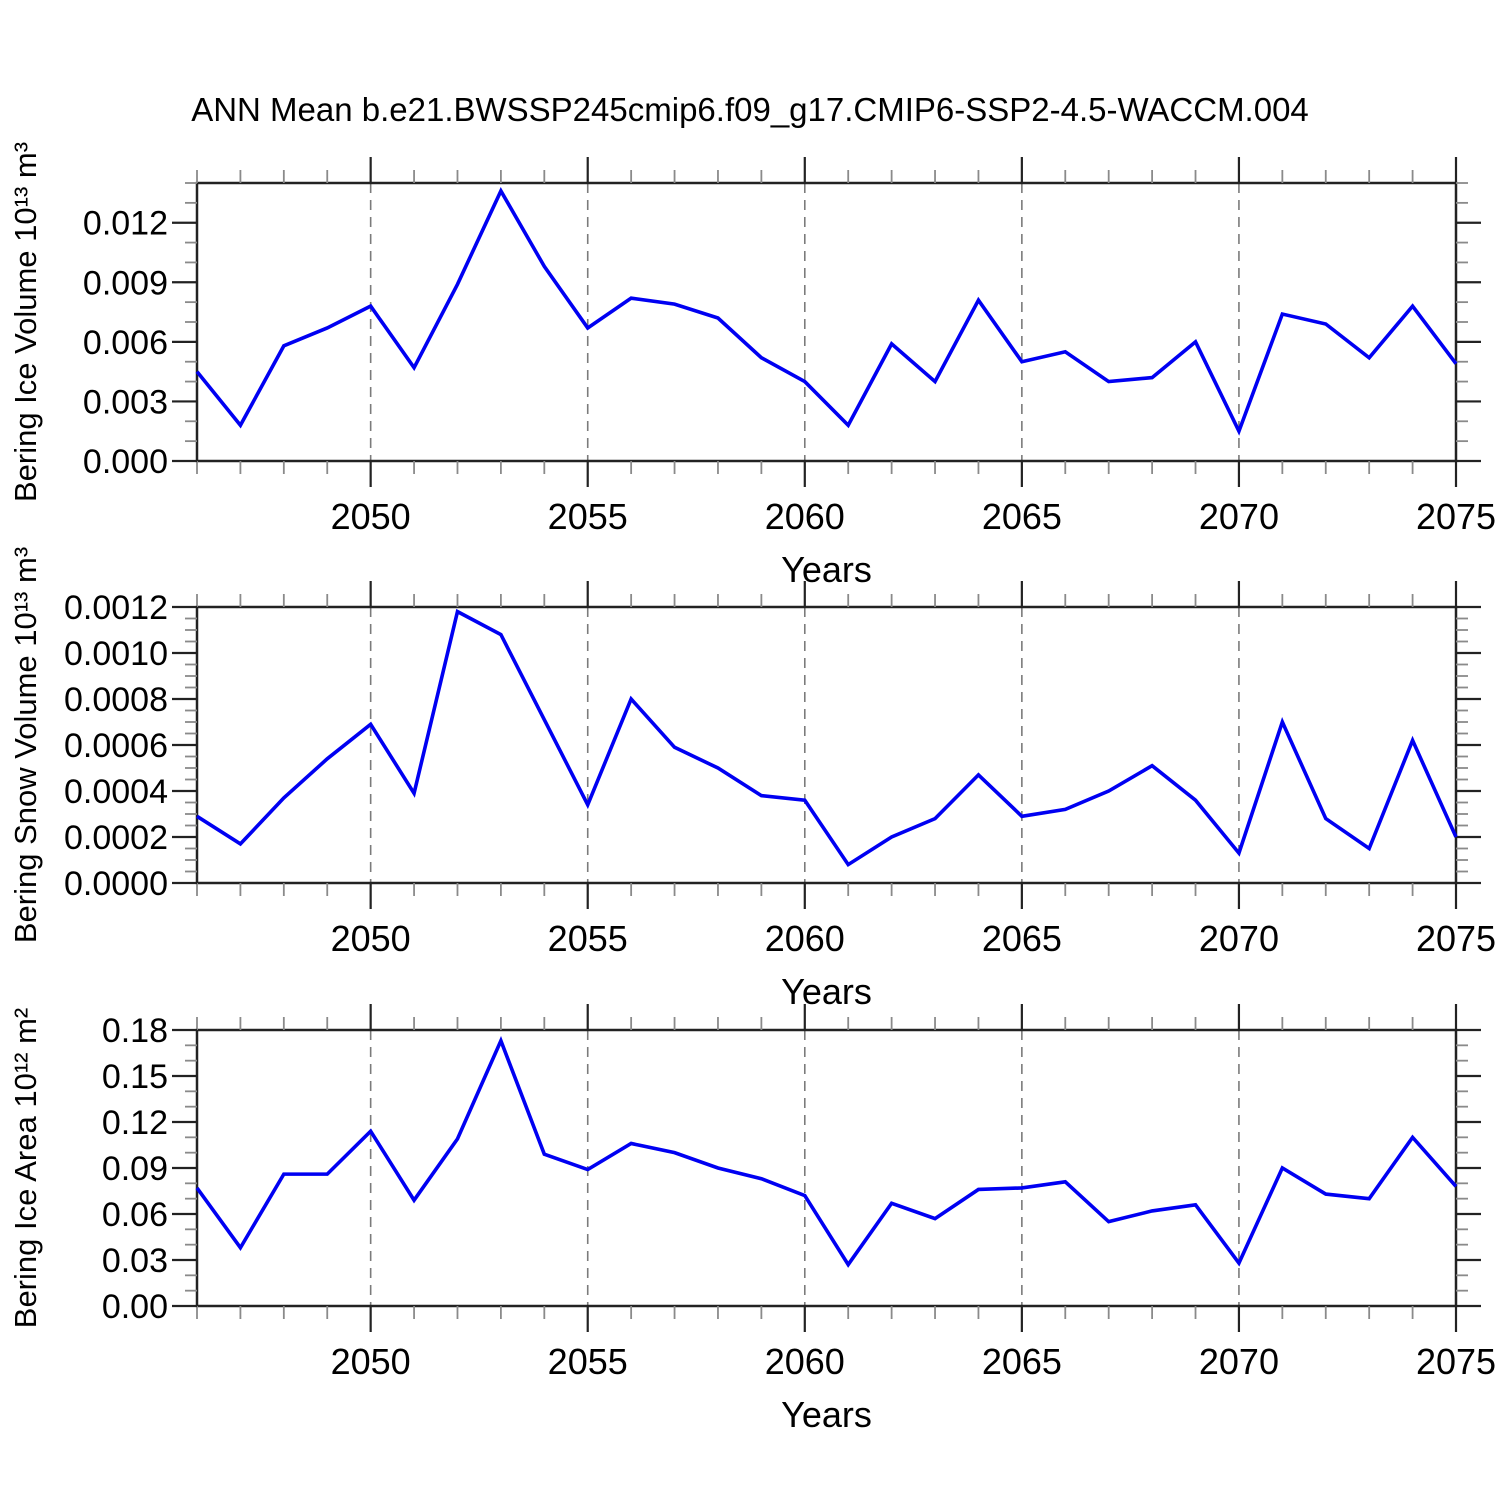 This screenshot has width=1500, height=1500. What do you see at coordinates (116, 884) in the screenshot?
I see `y-tick-label: 0.0000` at bounding box center [116, 884].